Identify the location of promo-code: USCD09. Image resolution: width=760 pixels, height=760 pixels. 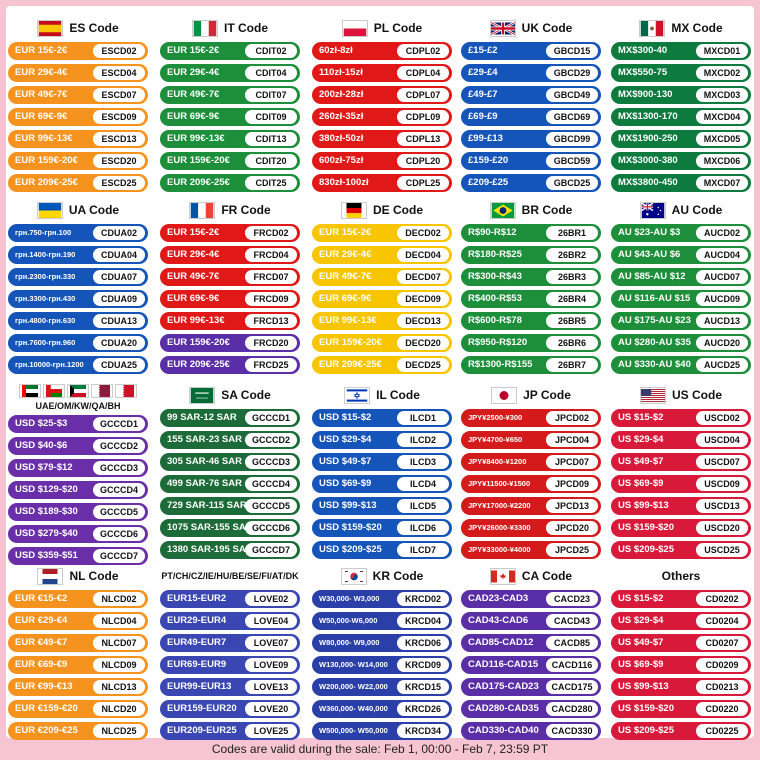
(722, 484).